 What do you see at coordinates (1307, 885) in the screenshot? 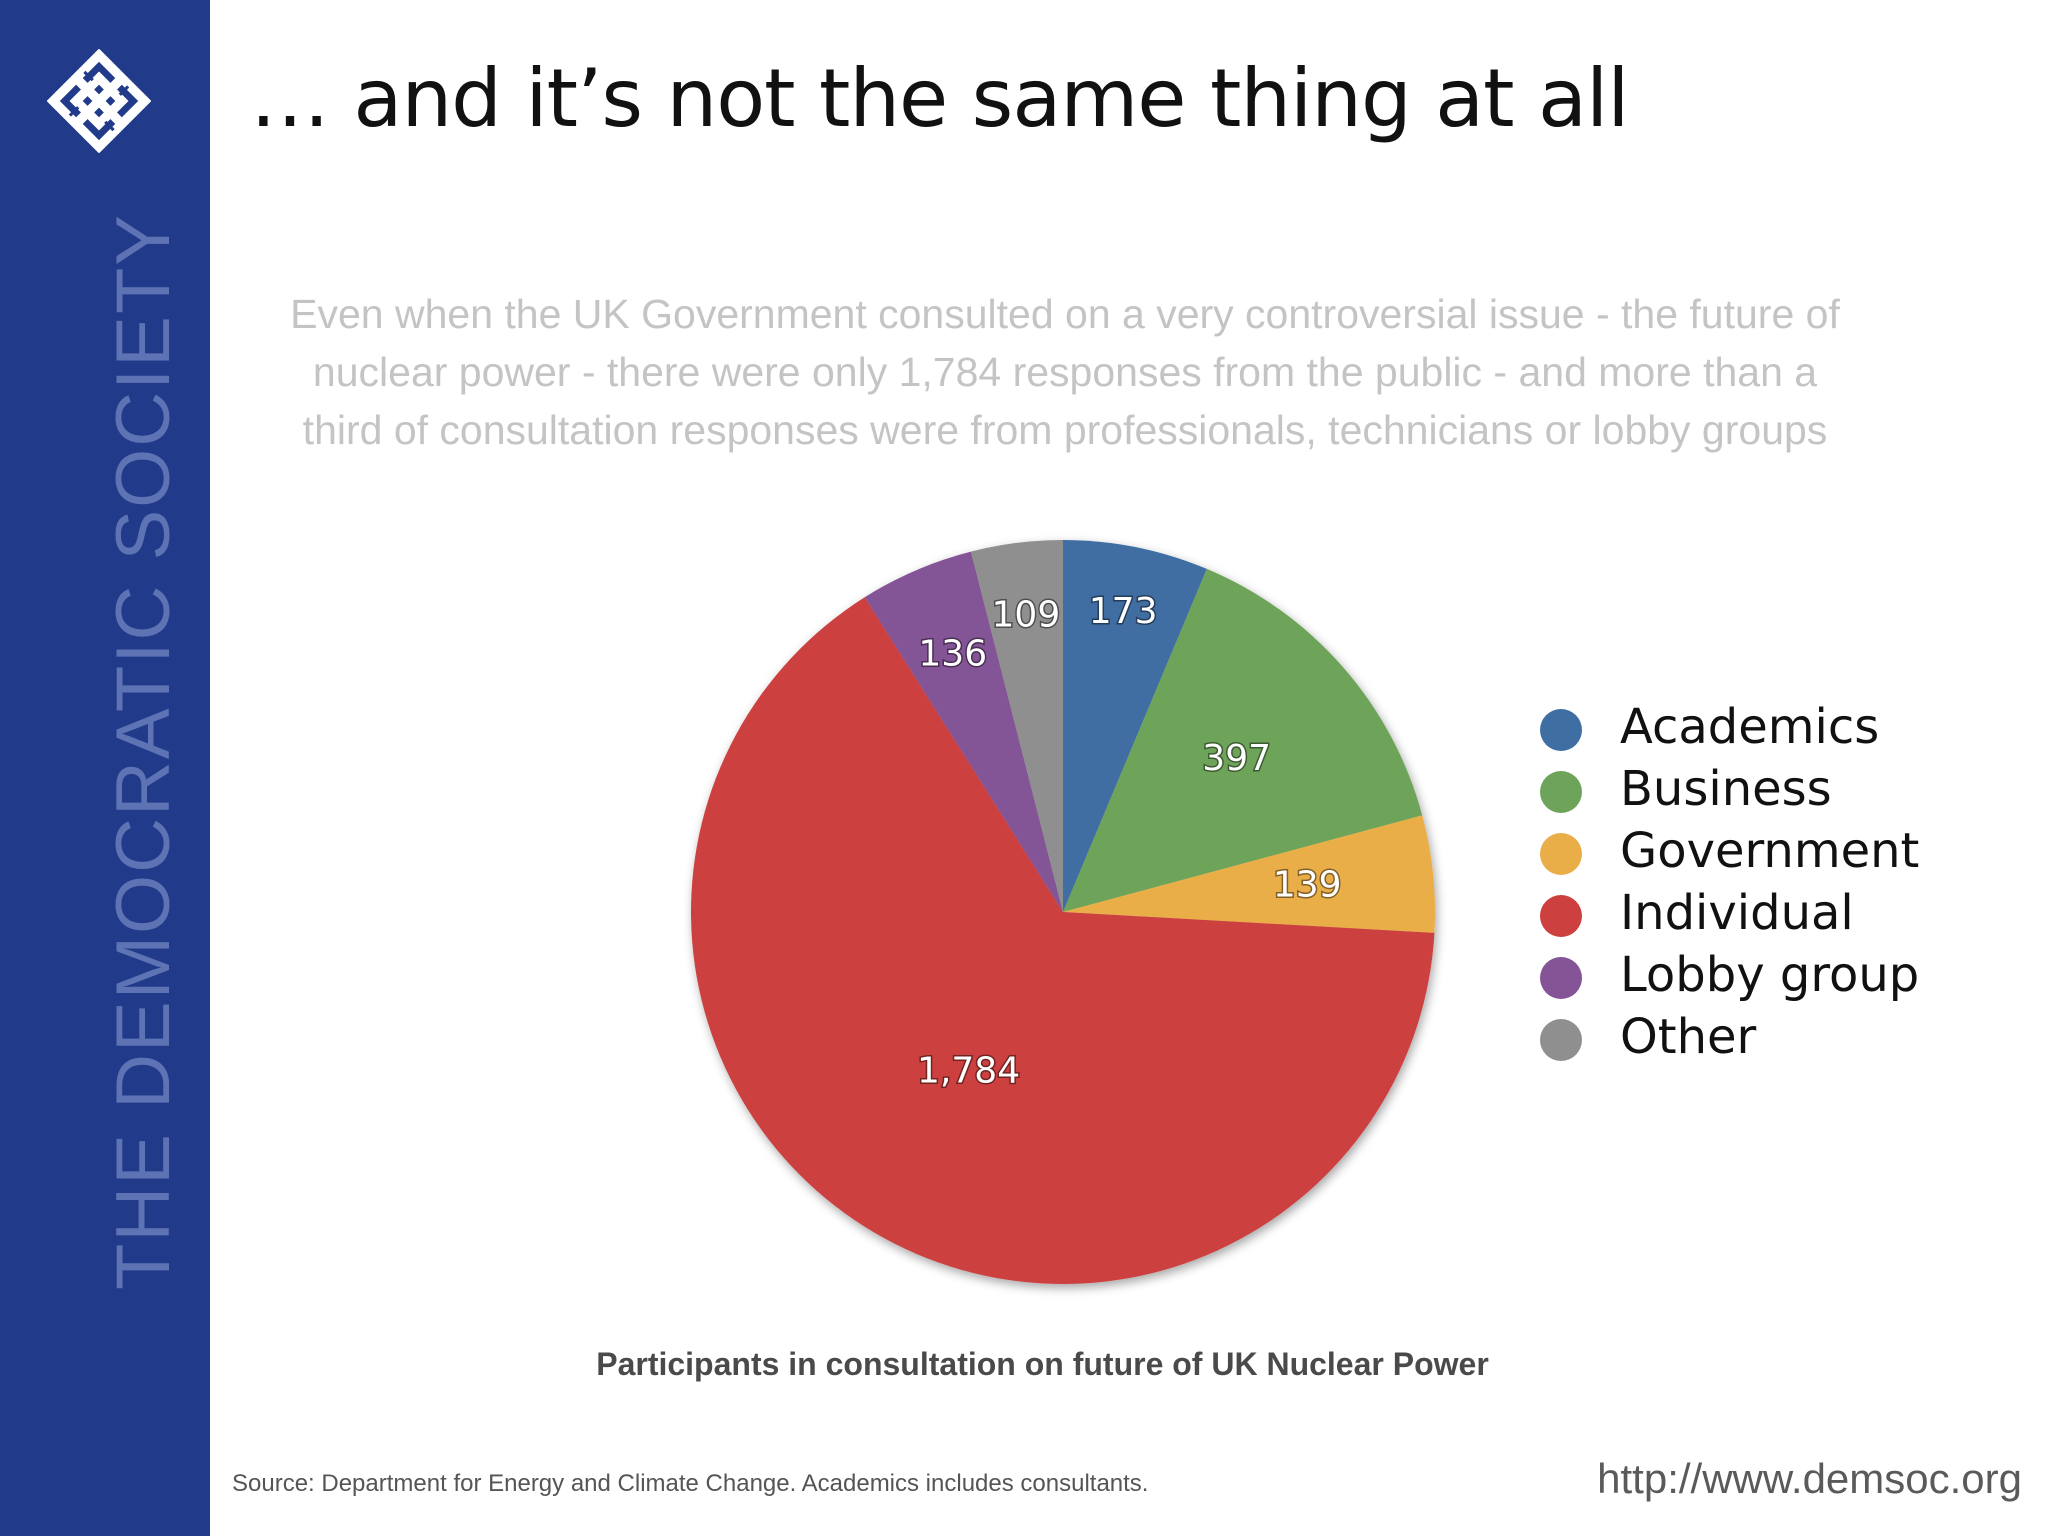
I see `slice-value-label: 139` at bounding box center [1307, 885].